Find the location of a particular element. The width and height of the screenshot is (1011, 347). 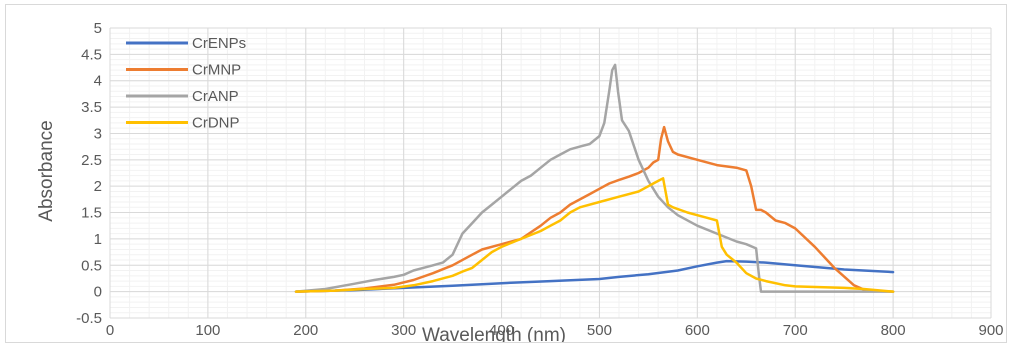

series-line-crenps is located at coordinates (594, 276).